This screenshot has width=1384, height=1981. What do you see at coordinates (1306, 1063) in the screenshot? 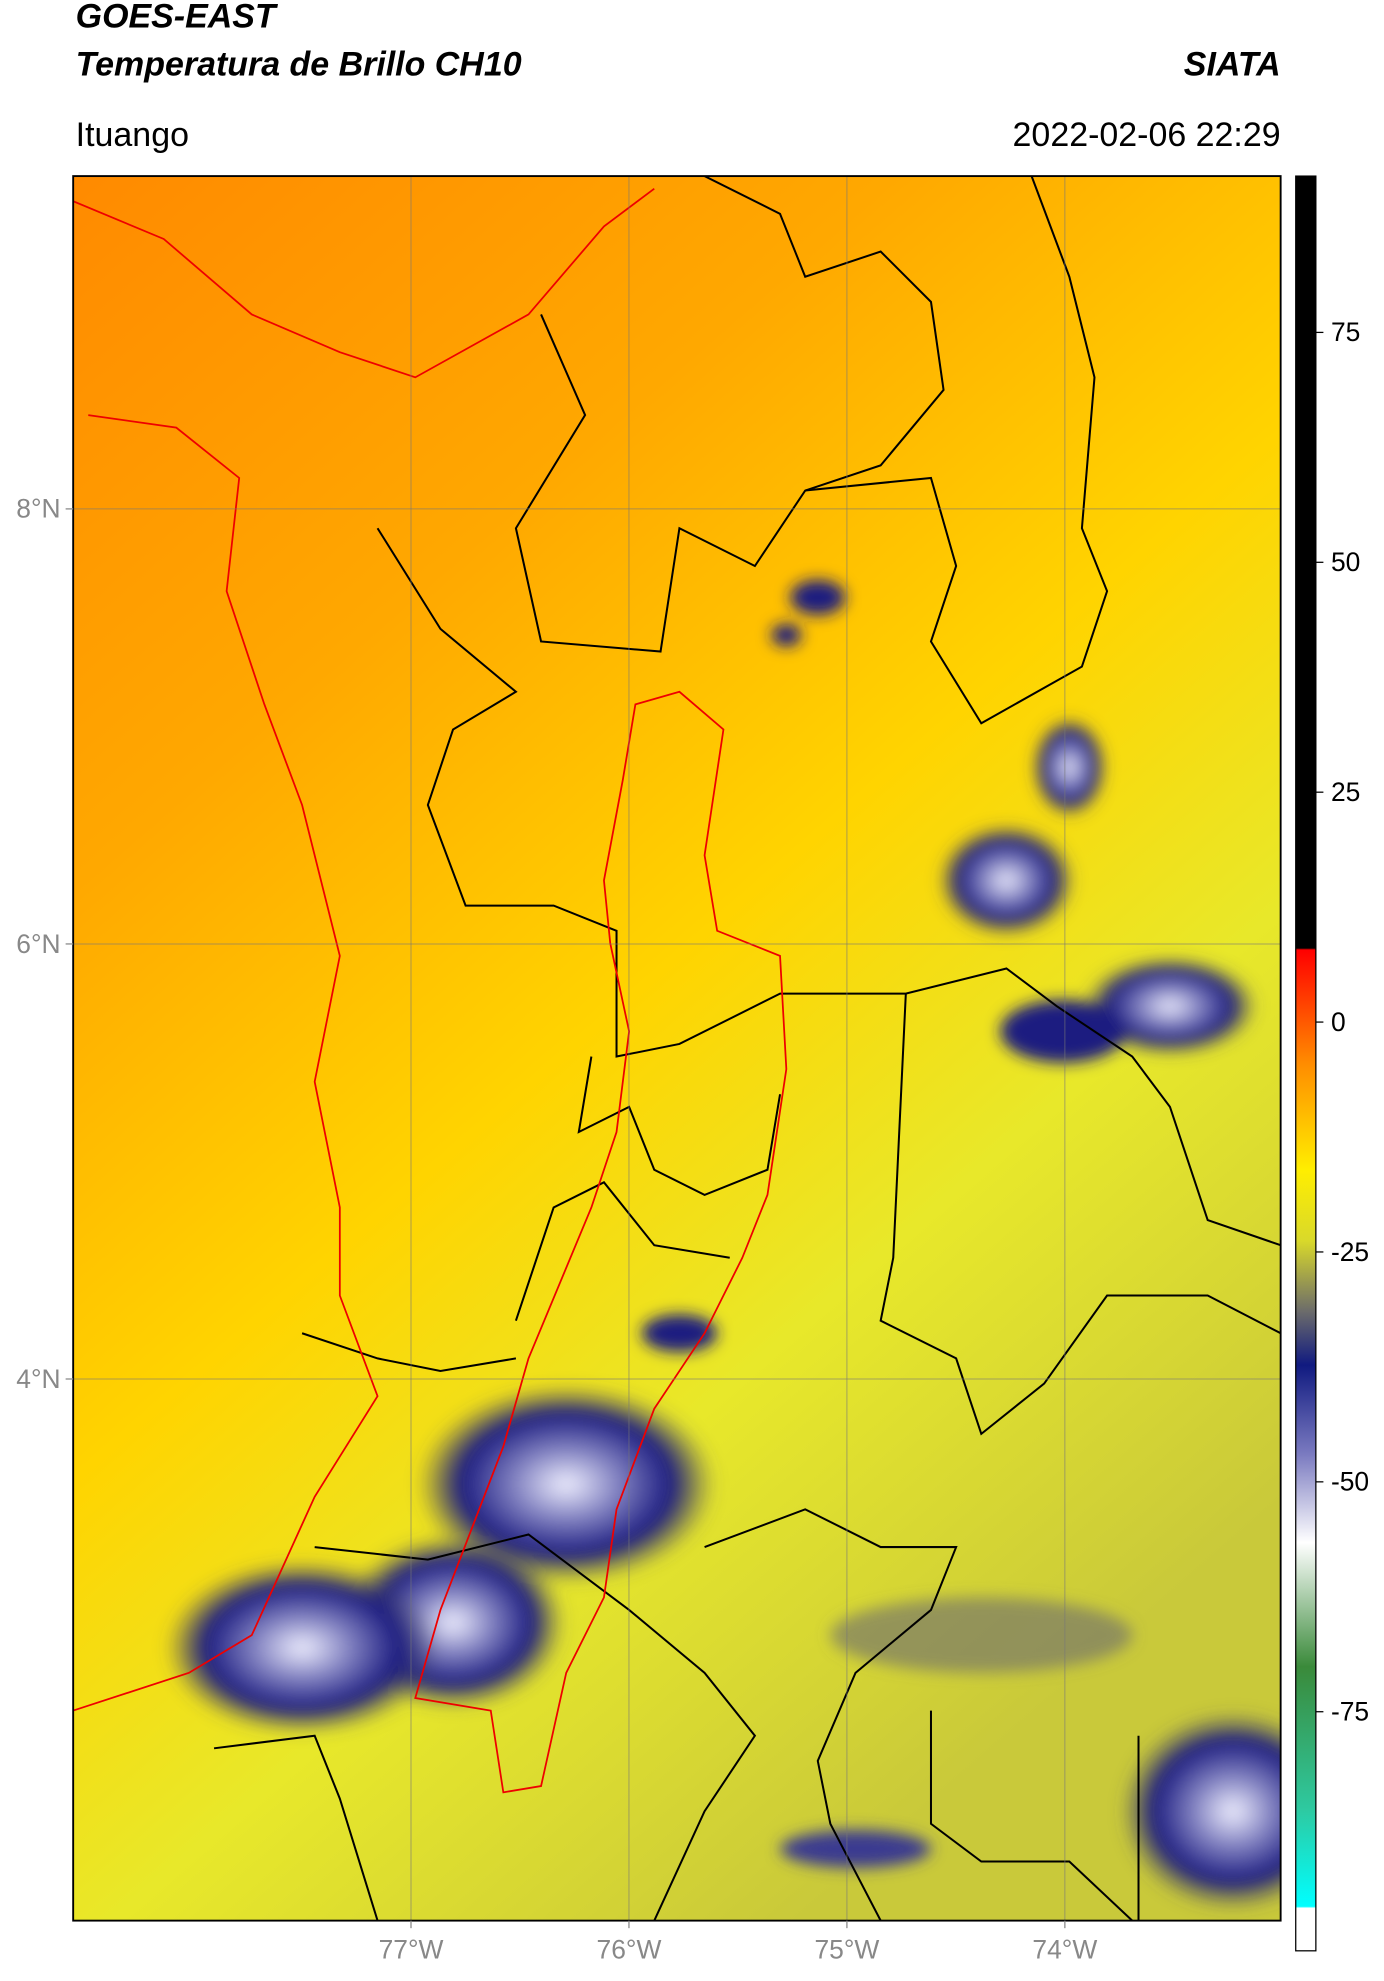
I see `colorbar` at bounding box center [1306, 1063].